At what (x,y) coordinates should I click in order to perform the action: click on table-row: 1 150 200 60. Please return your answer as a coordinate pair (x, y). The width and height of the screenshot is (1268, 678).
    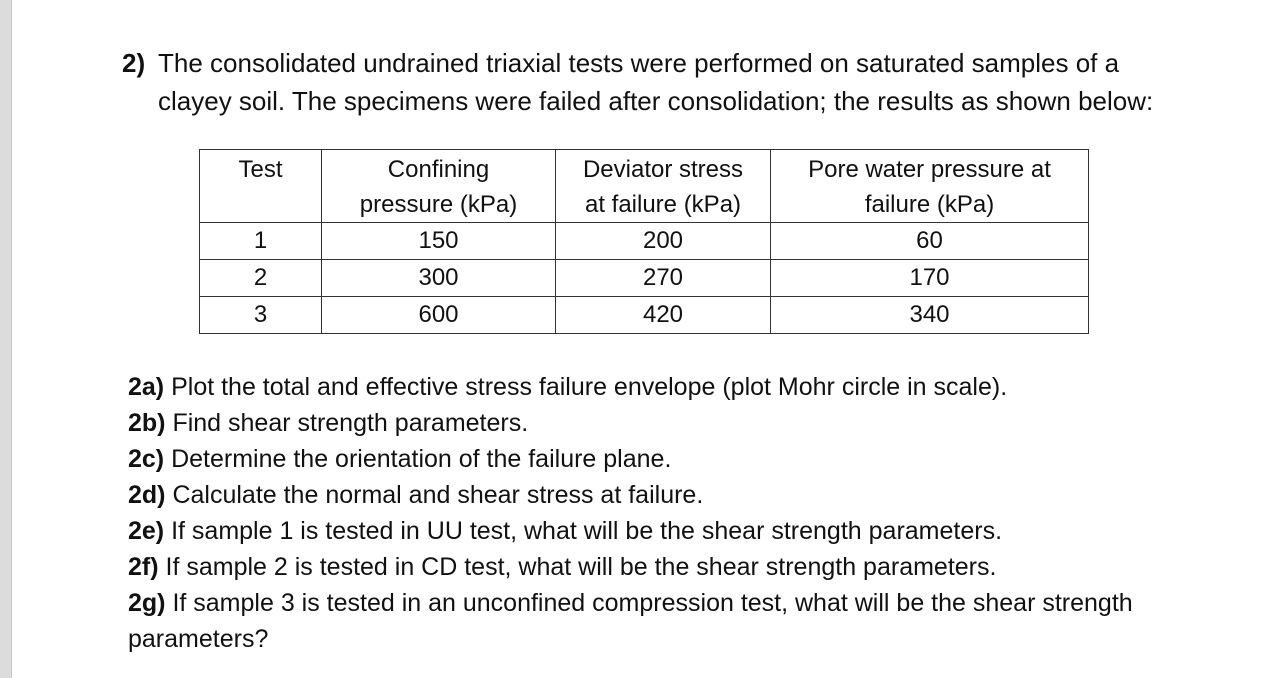
    Looking at the image, I should click on (644, 241).